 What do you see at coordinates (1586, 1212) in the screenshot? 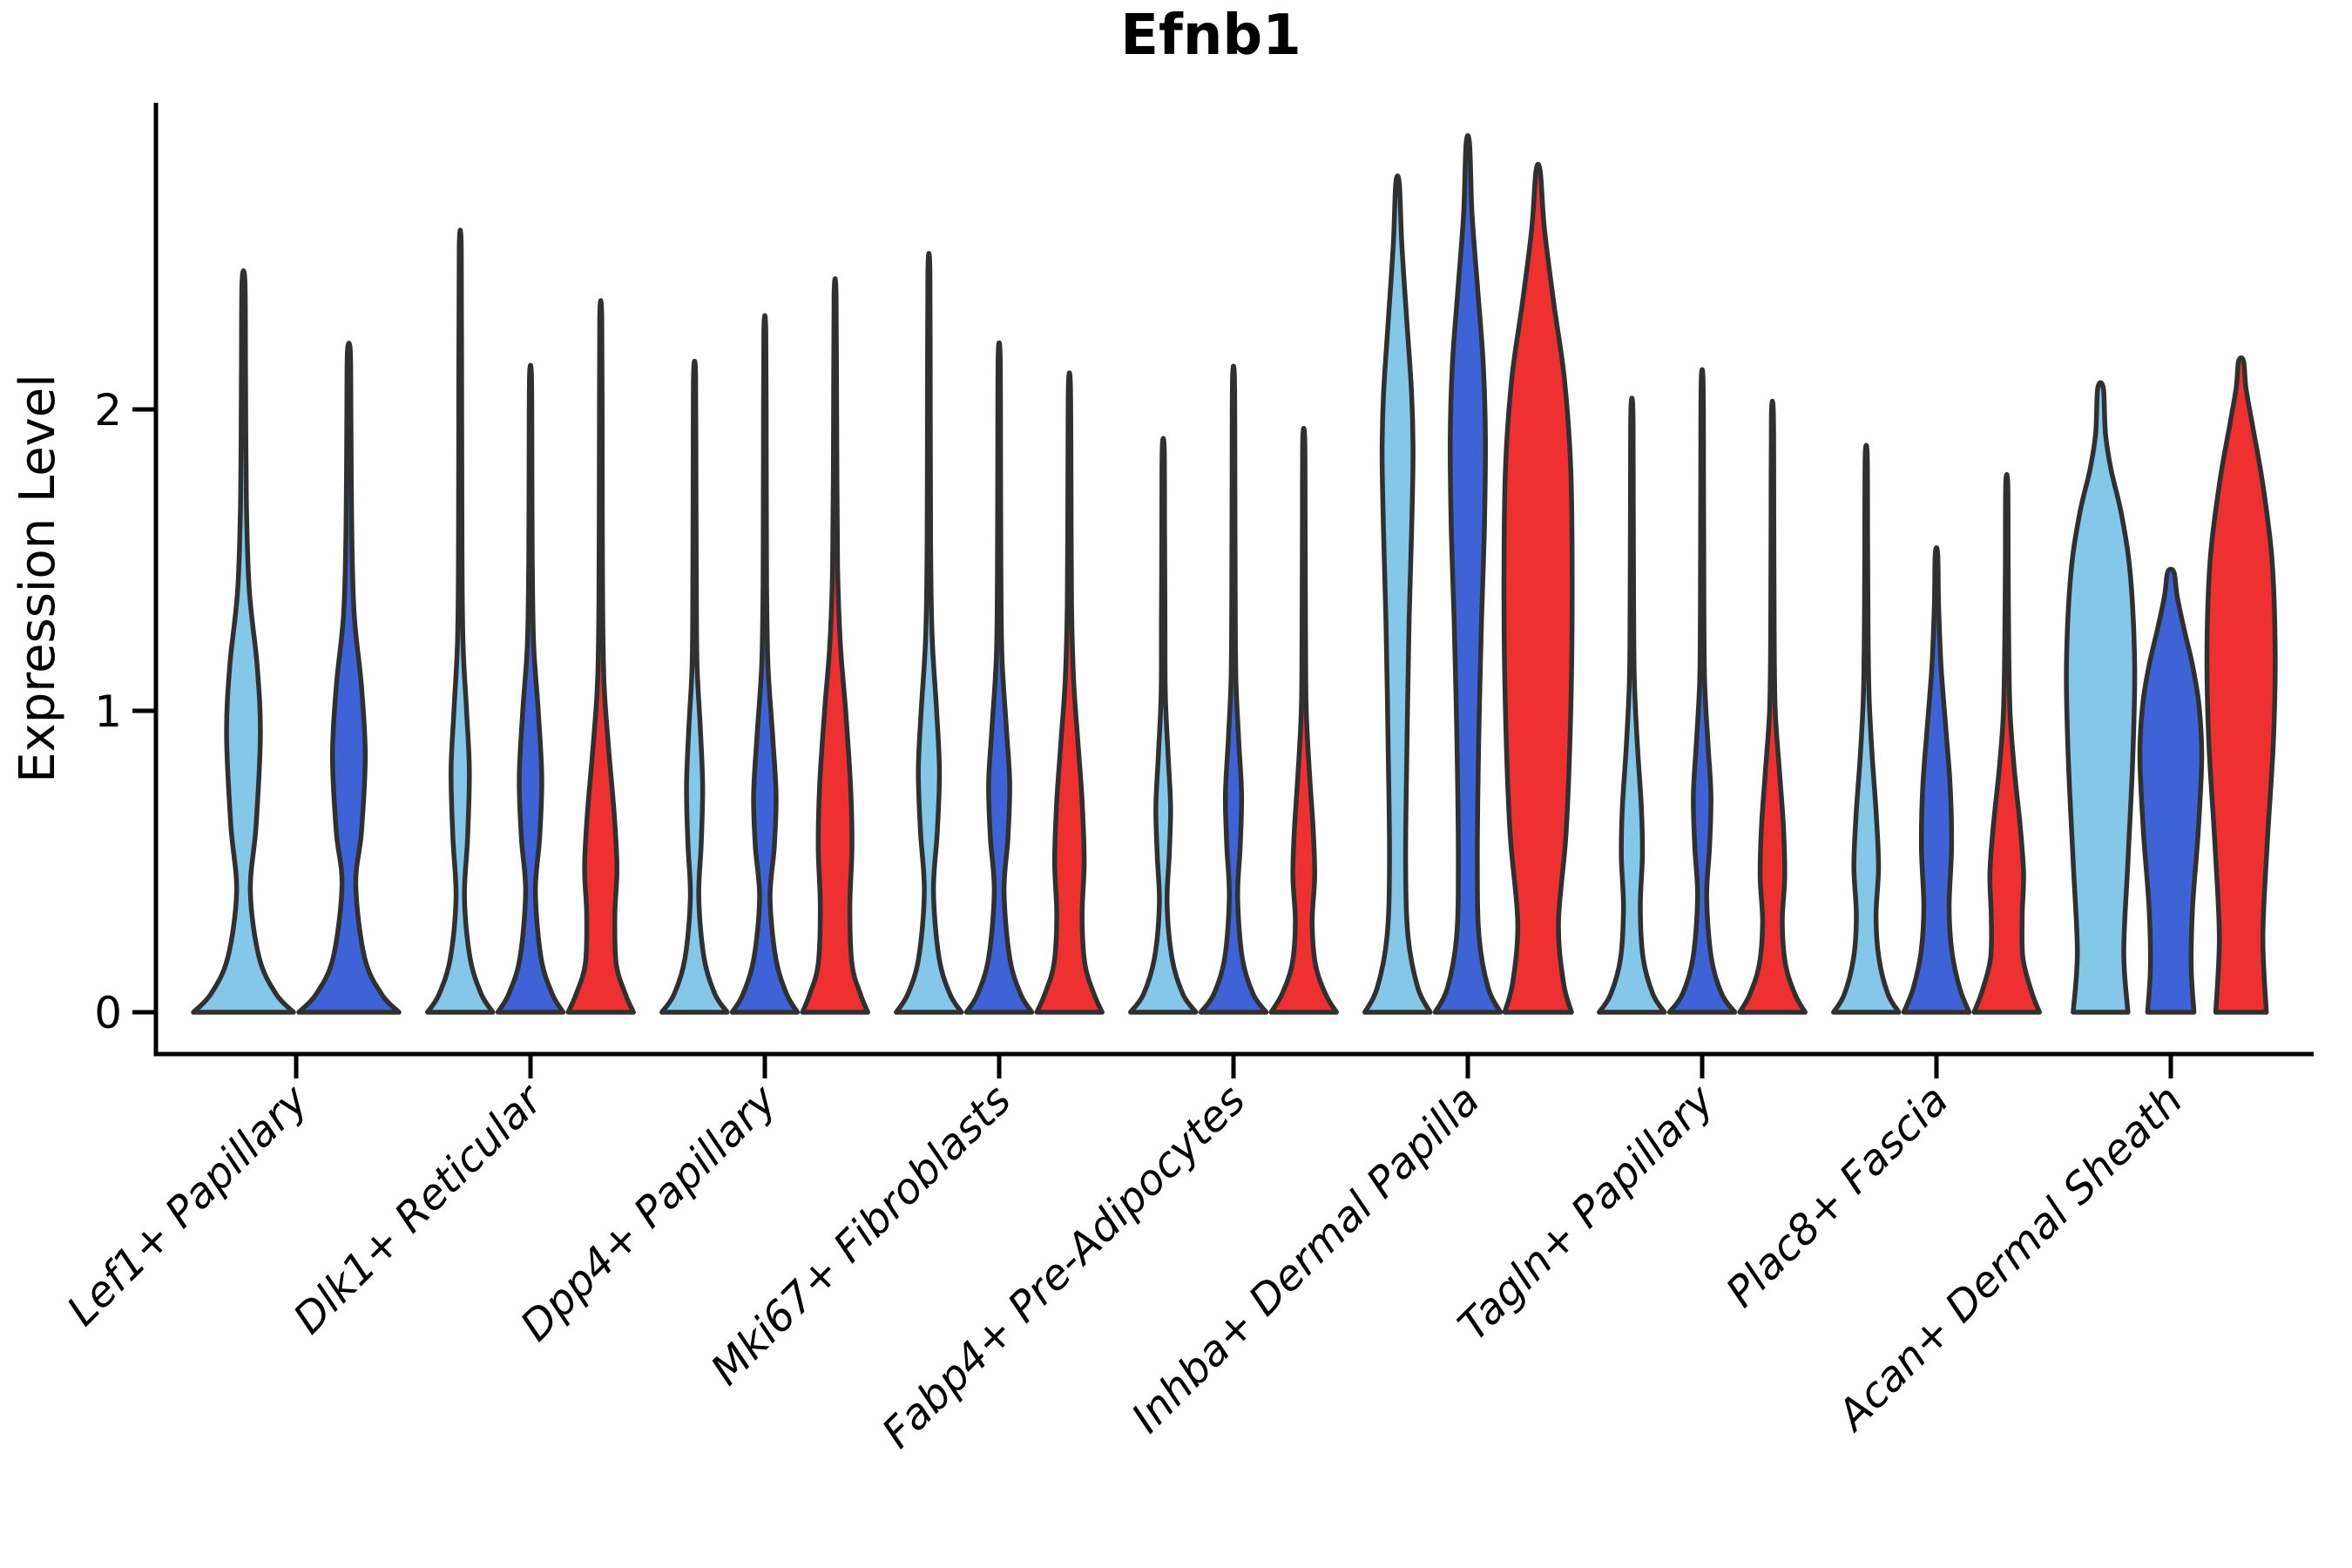
I see `x-tick-label: Tagln+ Papillary` at bounding box center [1586, 1212].